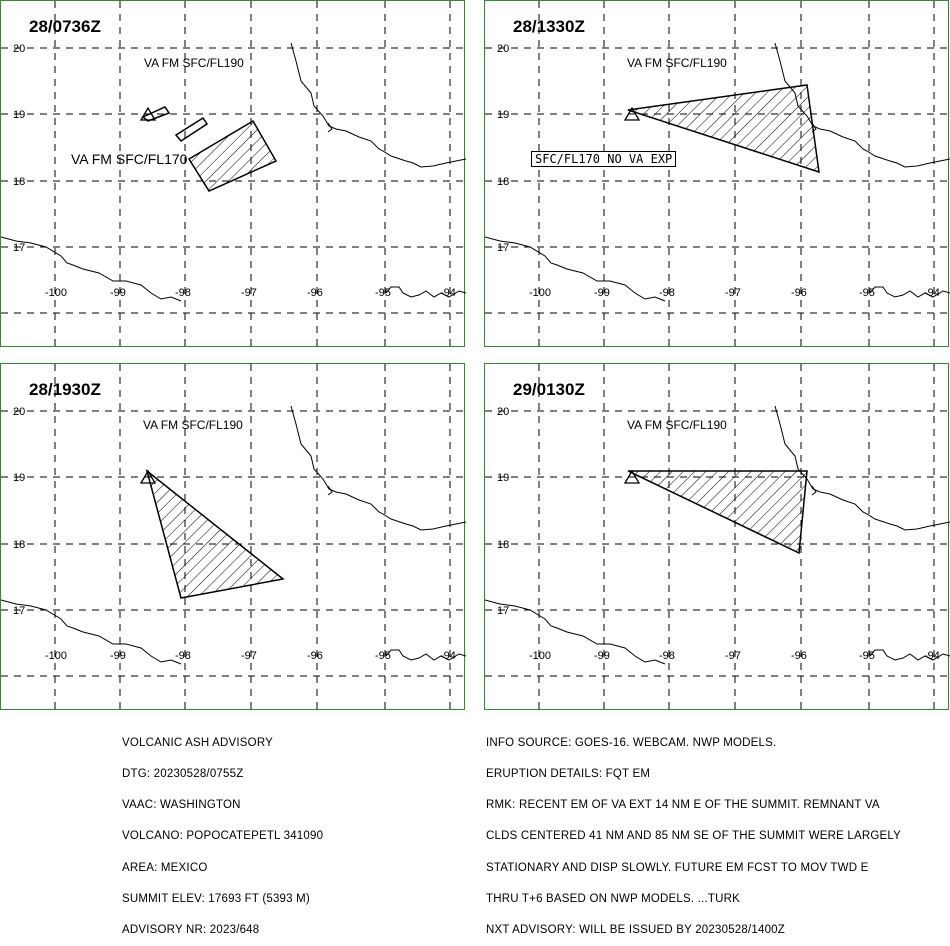 The width and height of the screenshot is (950, 946). What do you see at coordinates (549, 26) in the screenshot?
I see `panel-time: 28/1330Z` at bounding box center [549, 26].